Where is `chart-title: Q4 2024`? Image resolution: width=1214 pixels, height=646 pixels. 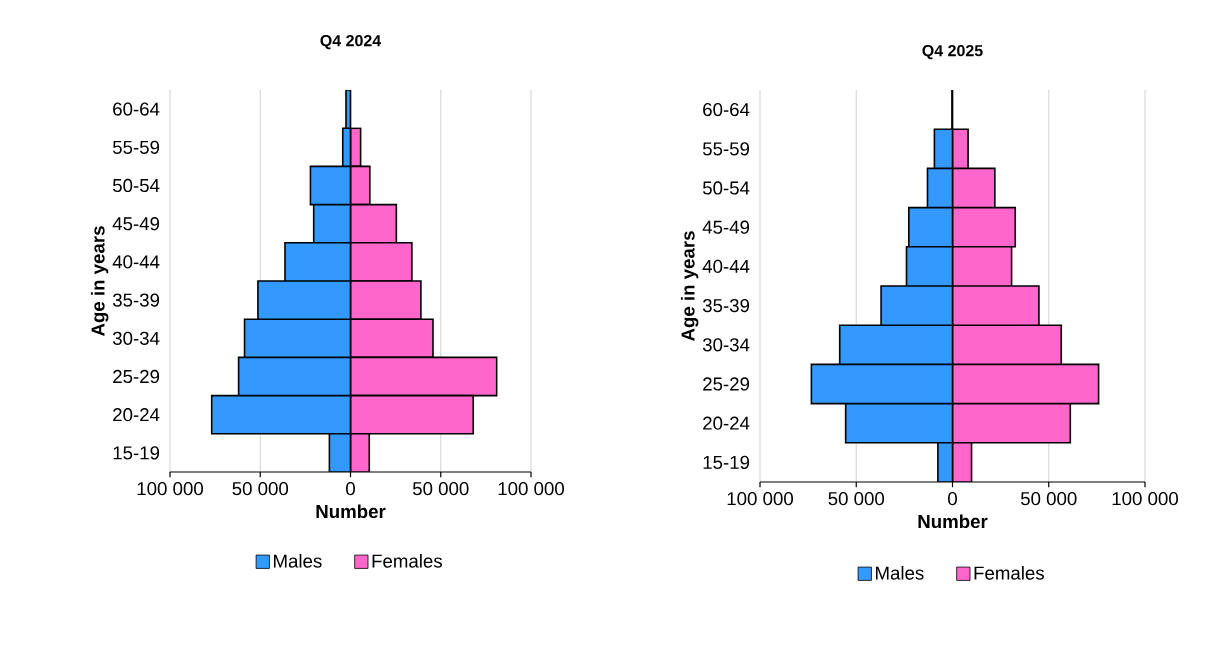 chart-title: Q4 2024 is located at coordinates (351, 42).